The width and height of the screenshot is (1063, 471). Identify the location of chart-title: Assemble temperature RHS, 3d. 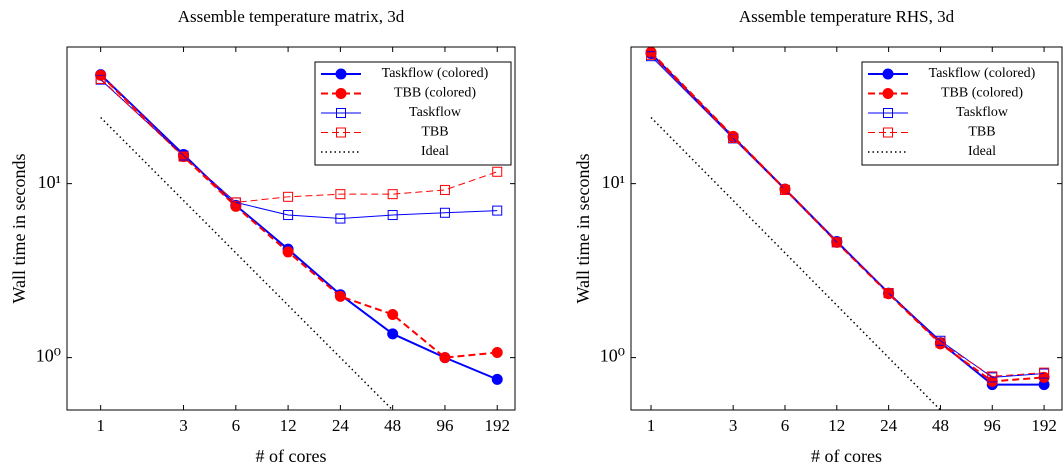
(847, 16).